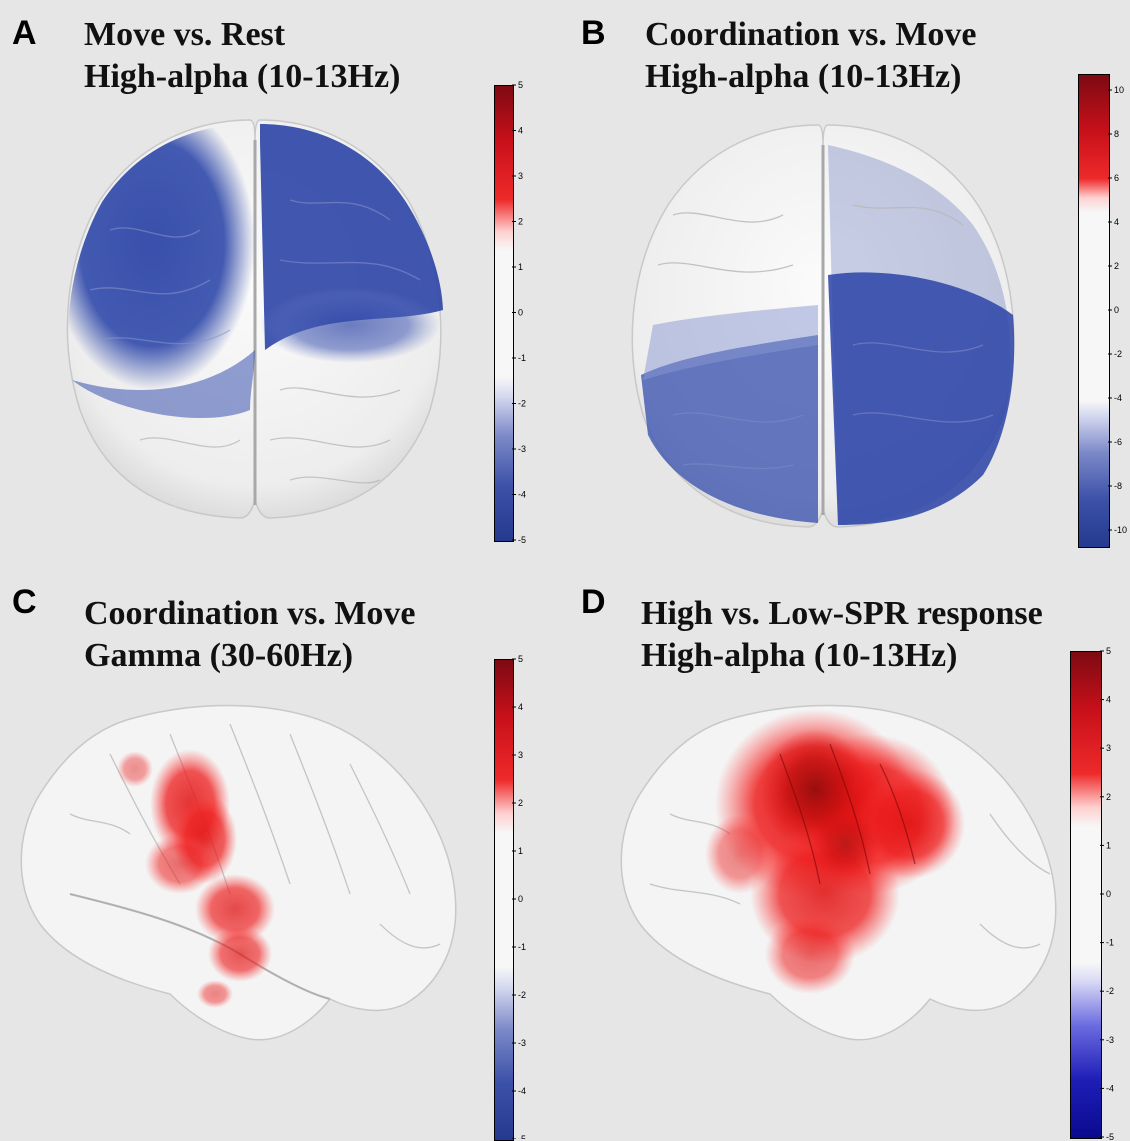 This screenshot has width=1130, height=1141. Describe the element at coordinates (250, 635) in the screenshot. I see `panel-title: Coordination vs. Move Gamma (30-60Hz)` at that location.